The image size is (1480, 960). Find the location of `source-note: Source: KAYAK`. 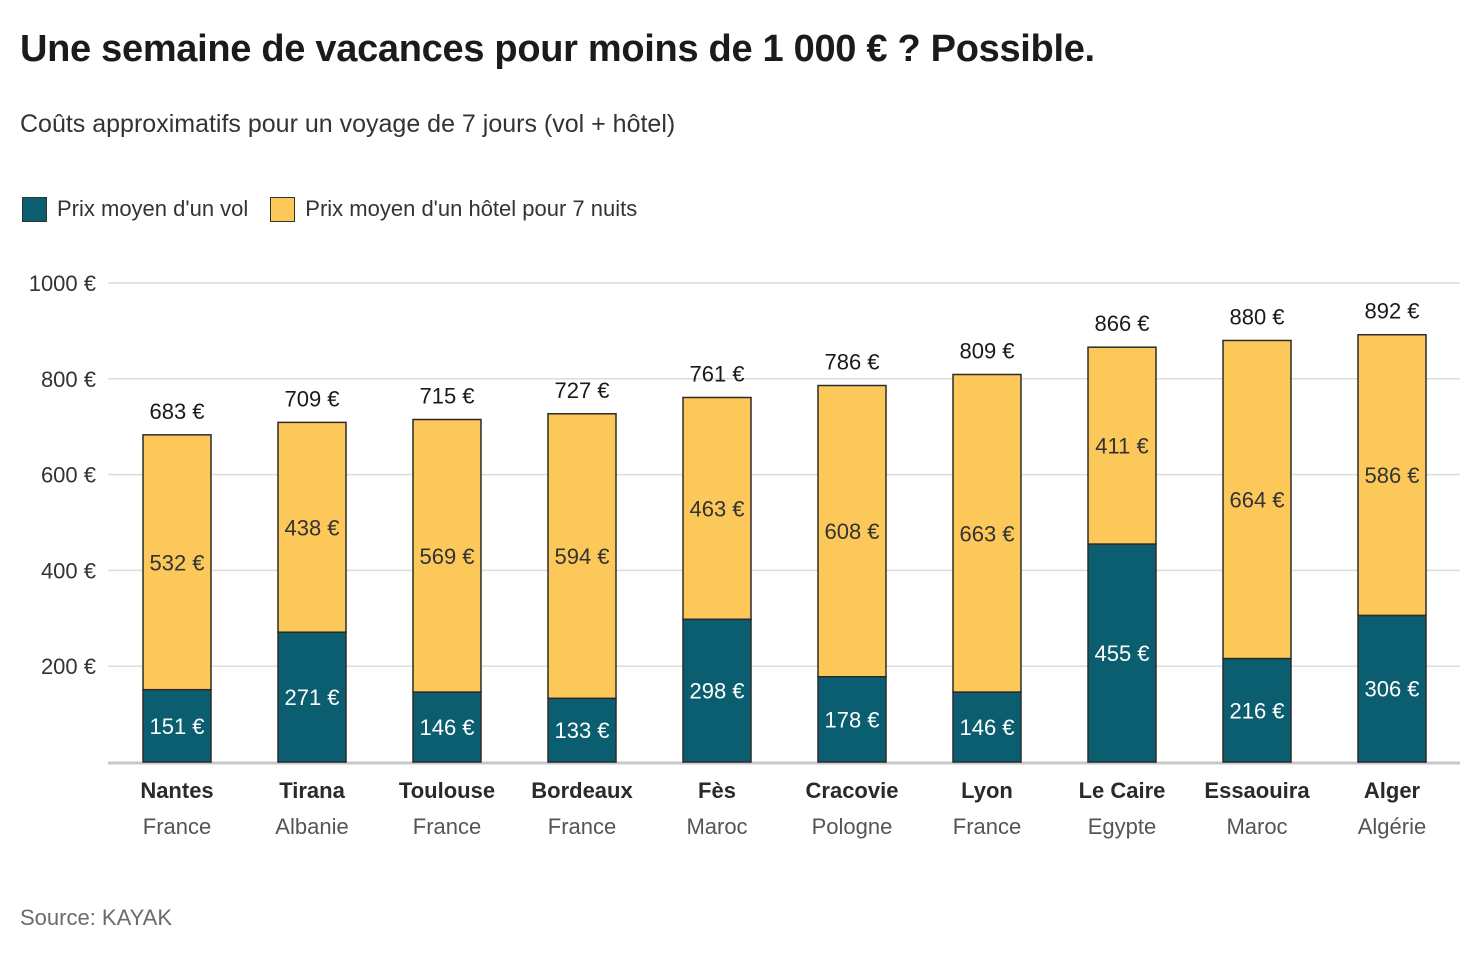

source-note: Source: KAYAK is located at coordinates (96, 917).